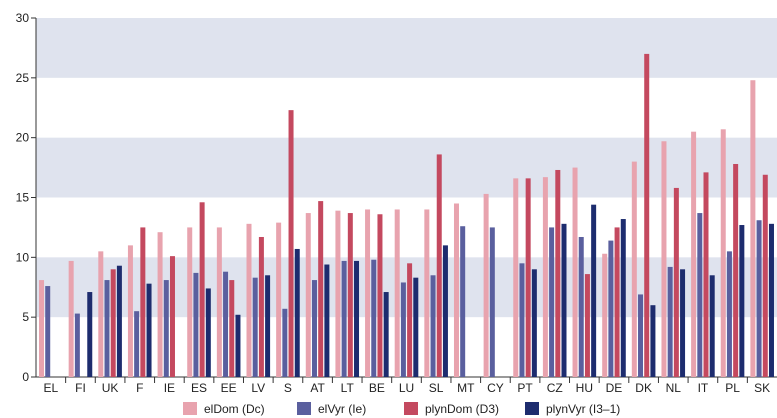 The width and height of the screenshot is (777, 418). Describe the element at coordinates (23, 78) in the screenshot. I see `y-tick-label: 25` at that location.